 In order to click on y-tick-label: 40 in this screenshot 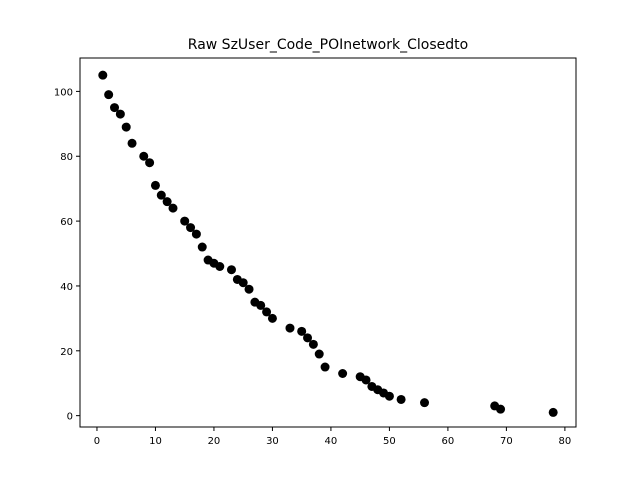, I will do `click(66, 287)`.